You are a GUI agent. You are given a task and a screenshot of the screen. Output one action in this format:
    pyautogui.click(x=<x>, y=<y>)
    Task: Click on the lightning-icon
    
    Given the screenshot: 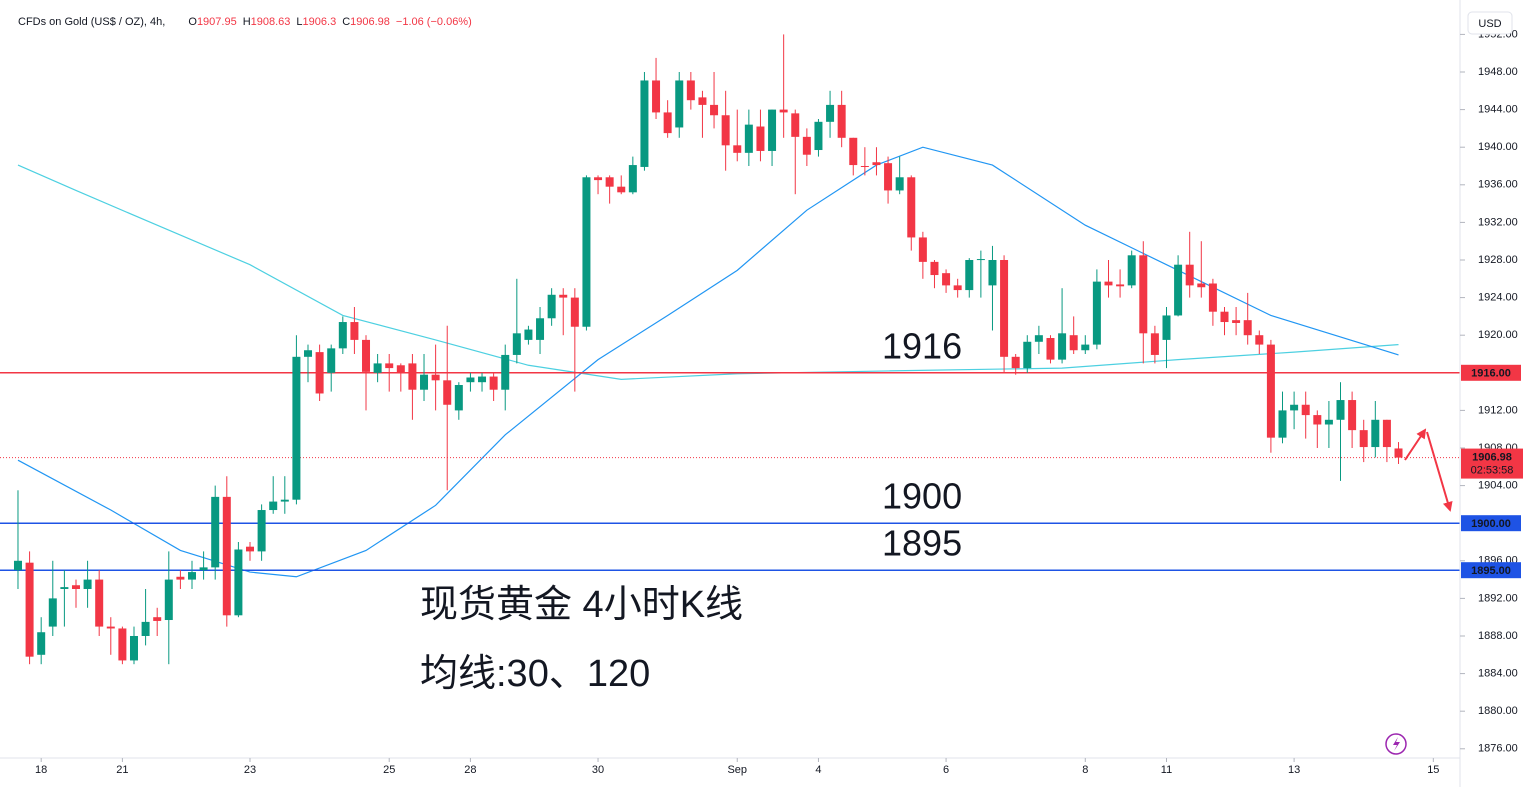 What is the action you would take?
    pyautogui.click(x=1396, y=744)
    